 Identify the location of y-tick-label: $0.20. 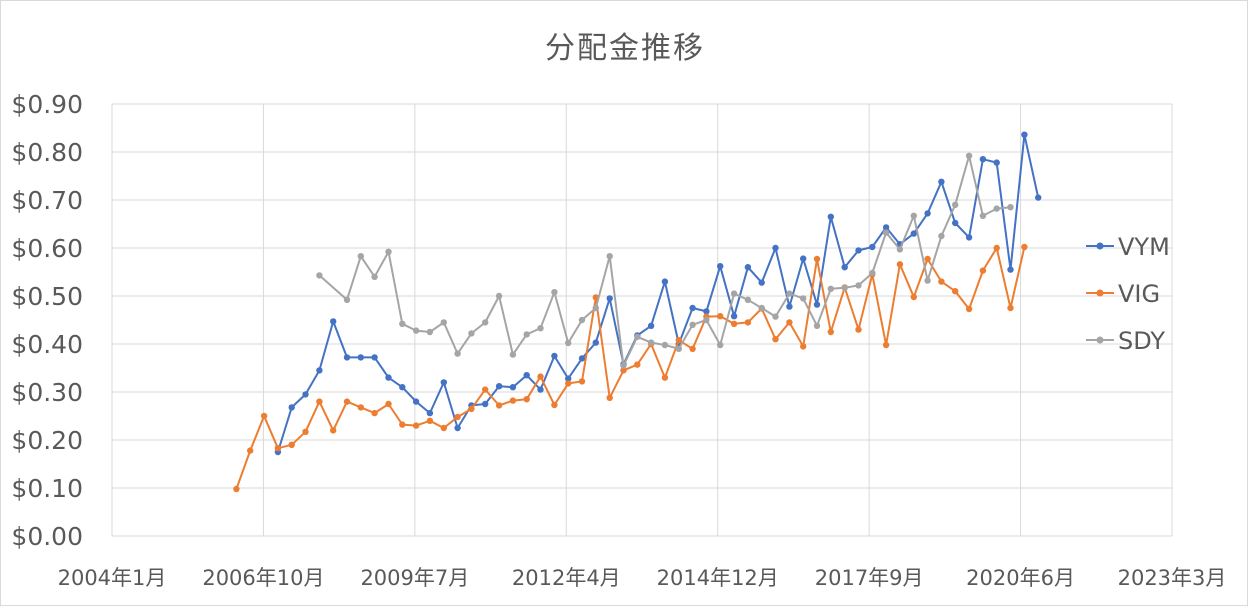
(47, 440).